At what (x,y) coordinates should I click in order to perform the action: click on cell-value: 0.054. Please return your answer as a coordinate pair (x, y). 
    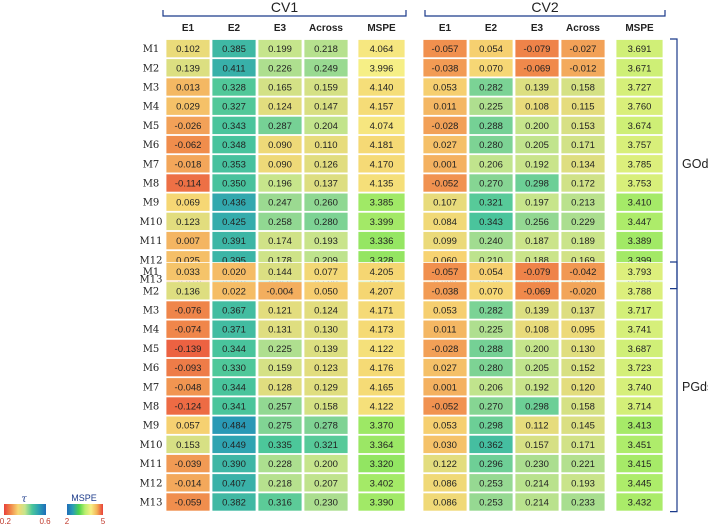
    Looking at the image, I should click on (491, 49).